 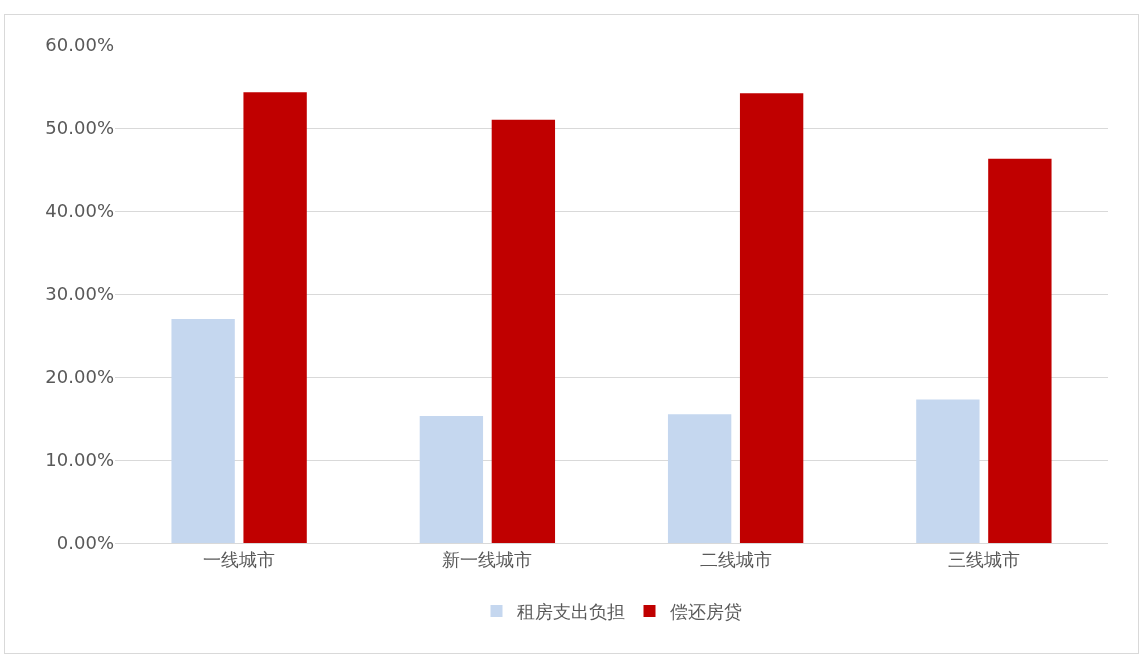 What do you see at coordinates (79, 294) in the screenshot?
I see `y-tick-label: 30.00%` at bounding box center [79, 294].